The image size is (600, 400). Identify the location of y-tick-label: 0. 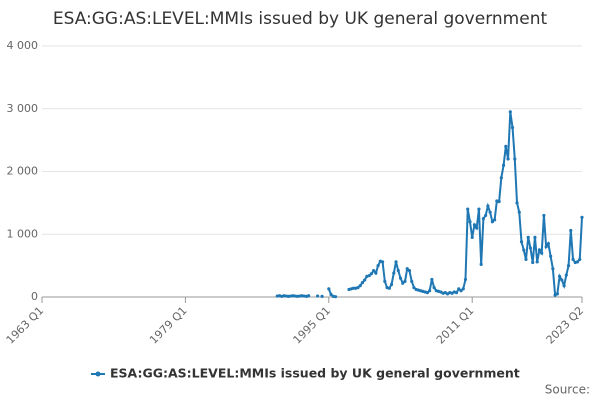
(34, 296).